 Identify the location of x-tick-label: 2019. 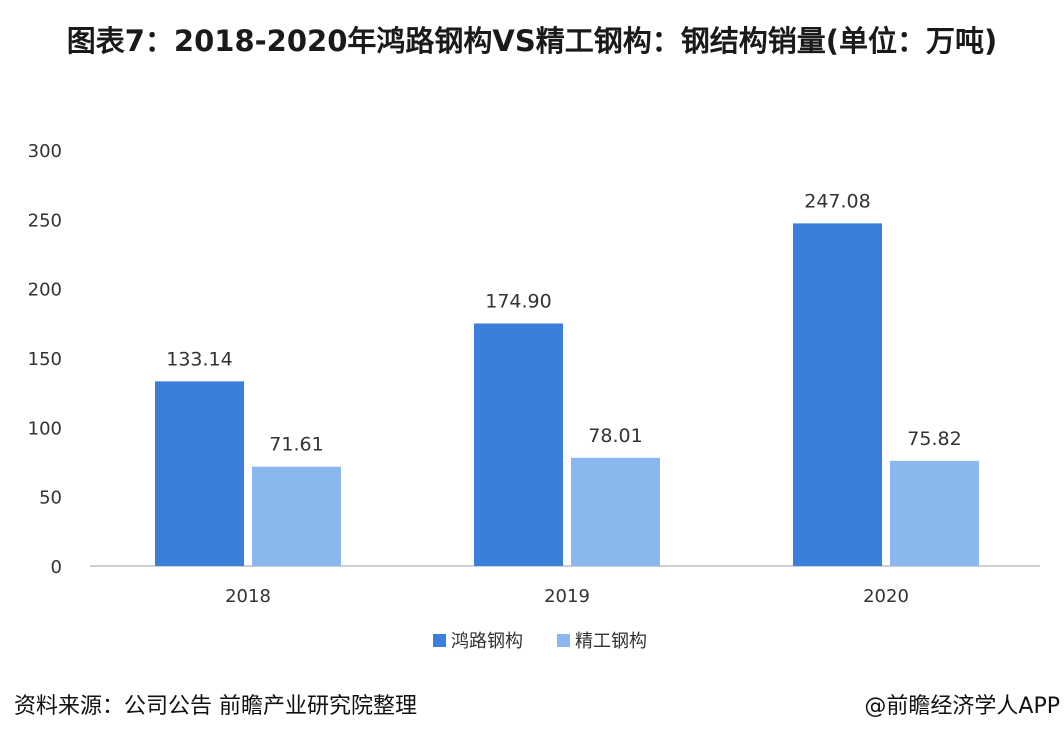
(567, 596).